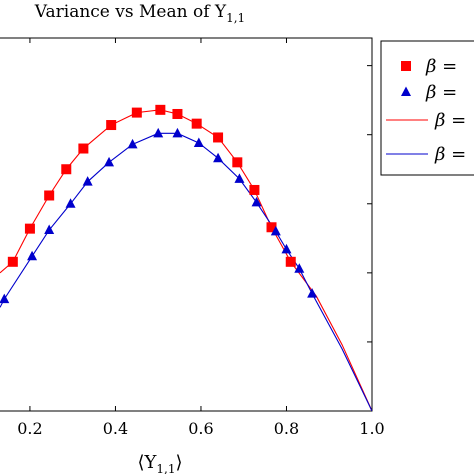 This screenshot has width=474, height=474. I want to click on legend-square-icon, so click(406, 66).